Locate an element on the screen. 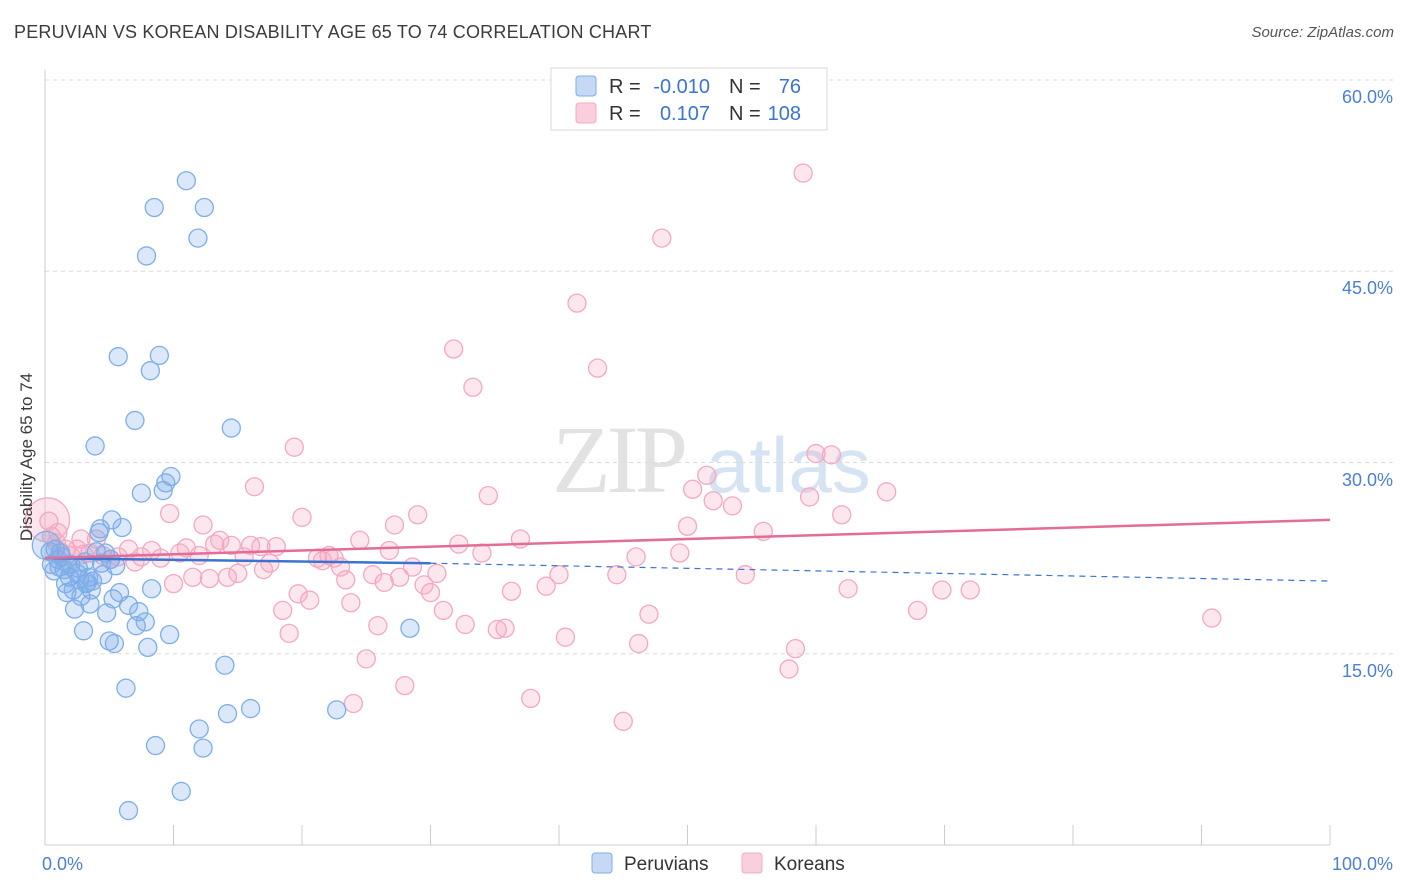  trend-lines is located at coordinates (687, 550).